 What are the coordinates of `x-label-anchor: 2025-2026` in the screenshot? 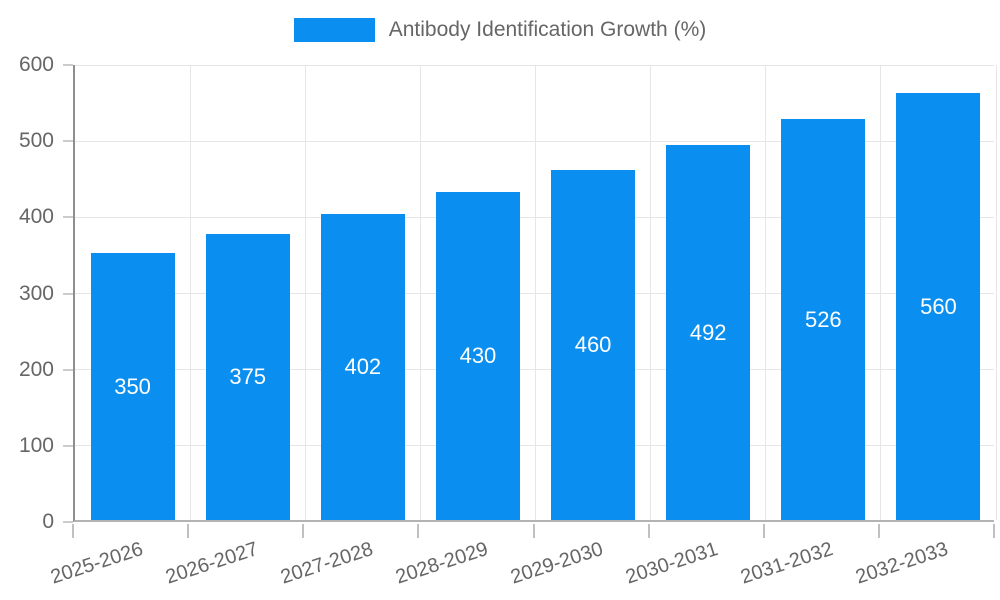 It's located at (94, 563).